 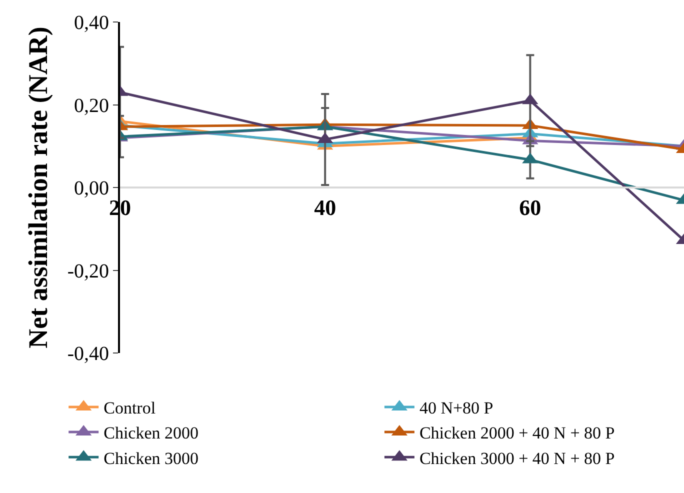 I want to click on legend-label: Chicken 2000, so click(x=151, y=433).